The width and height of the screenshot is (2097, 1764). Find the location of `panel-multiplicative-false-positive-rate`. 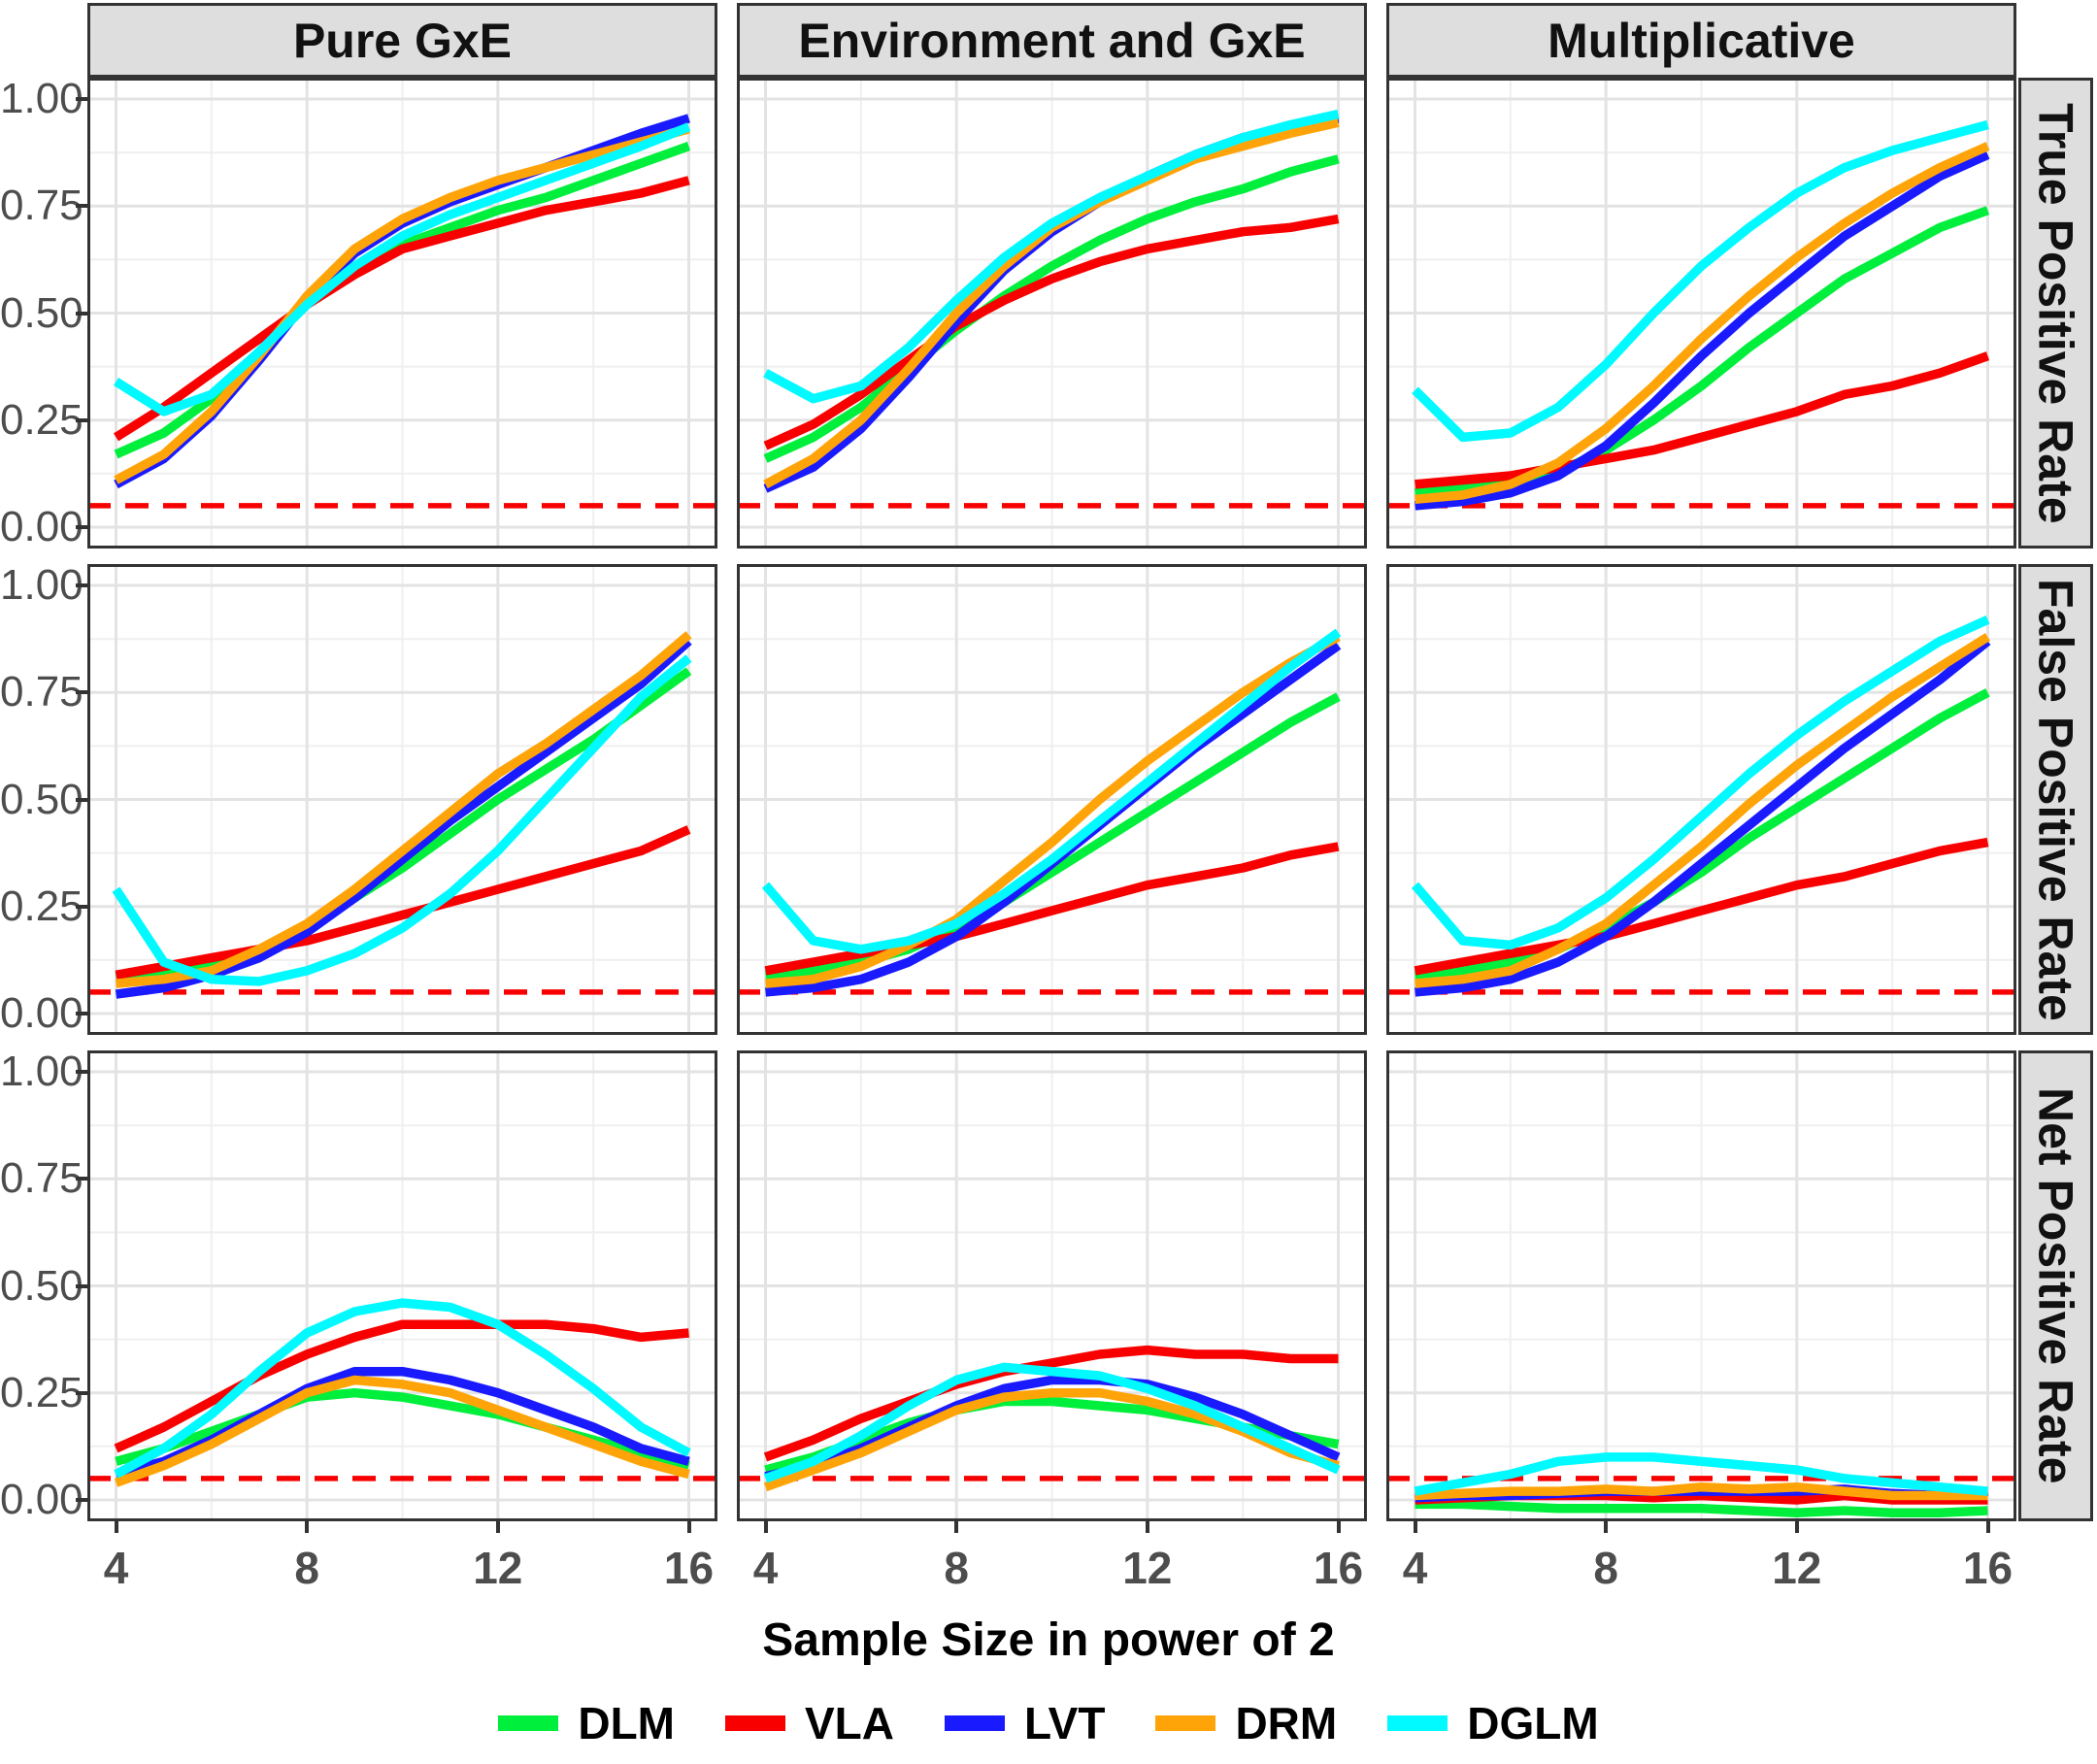

panel-multiplicative-false-positive-rate is located at coordinates (1701, 799).